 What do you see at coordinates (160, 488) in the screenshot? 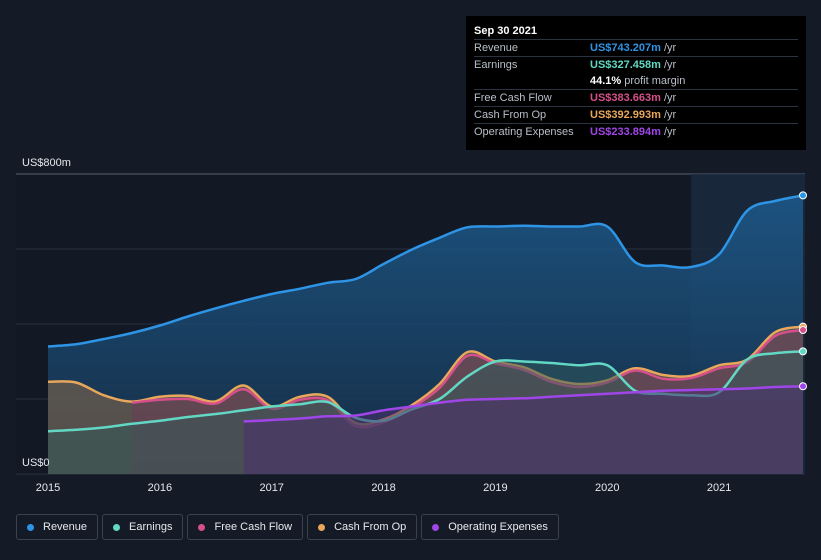
I see `x-tick-label: 2016` at bounding box center [160, 488].